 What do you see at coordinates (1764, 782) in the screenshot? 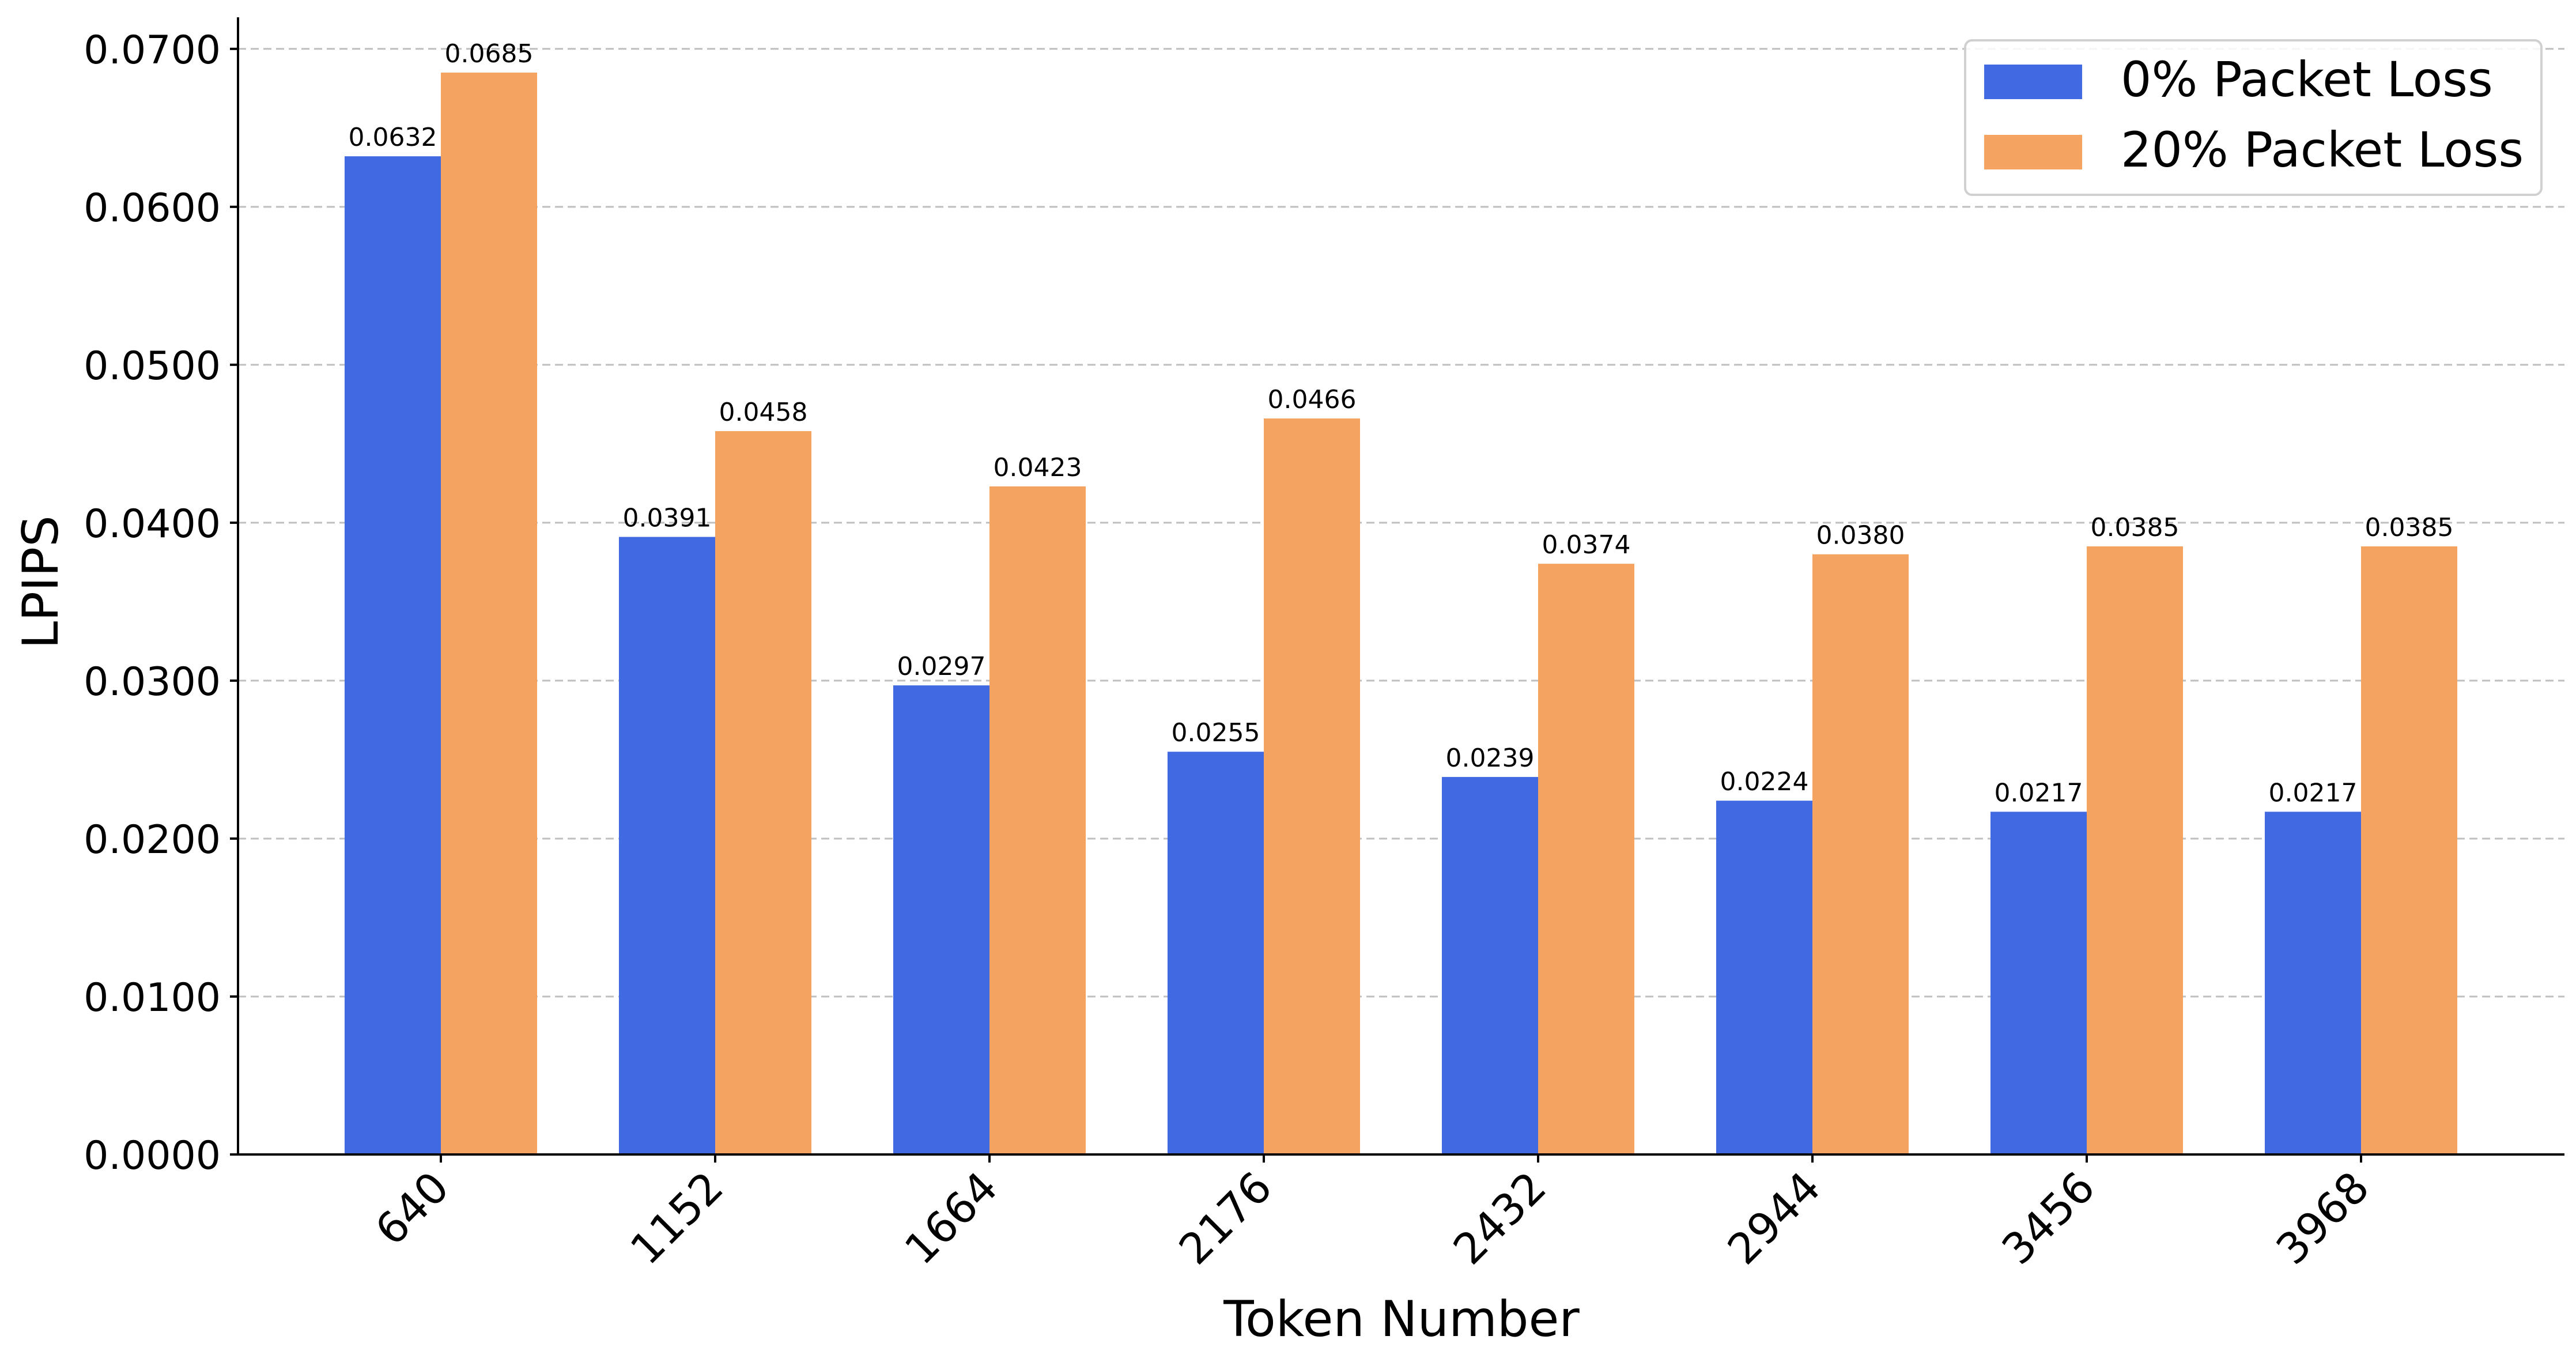
I see `bar-value-label: 0.0224` at bounding box center [1764, 782].